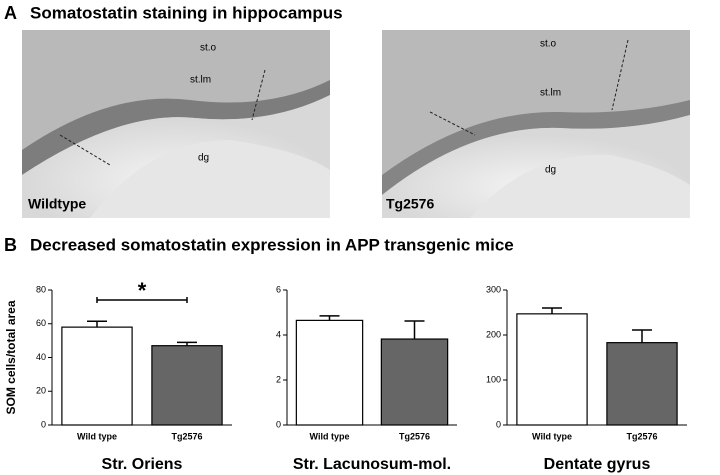 The width and height of the screenshot is (720, 475). What do you see at coordinates (10, 13) in the screenshot?
I see `panel-label: A` at bounding box center [10, 13].